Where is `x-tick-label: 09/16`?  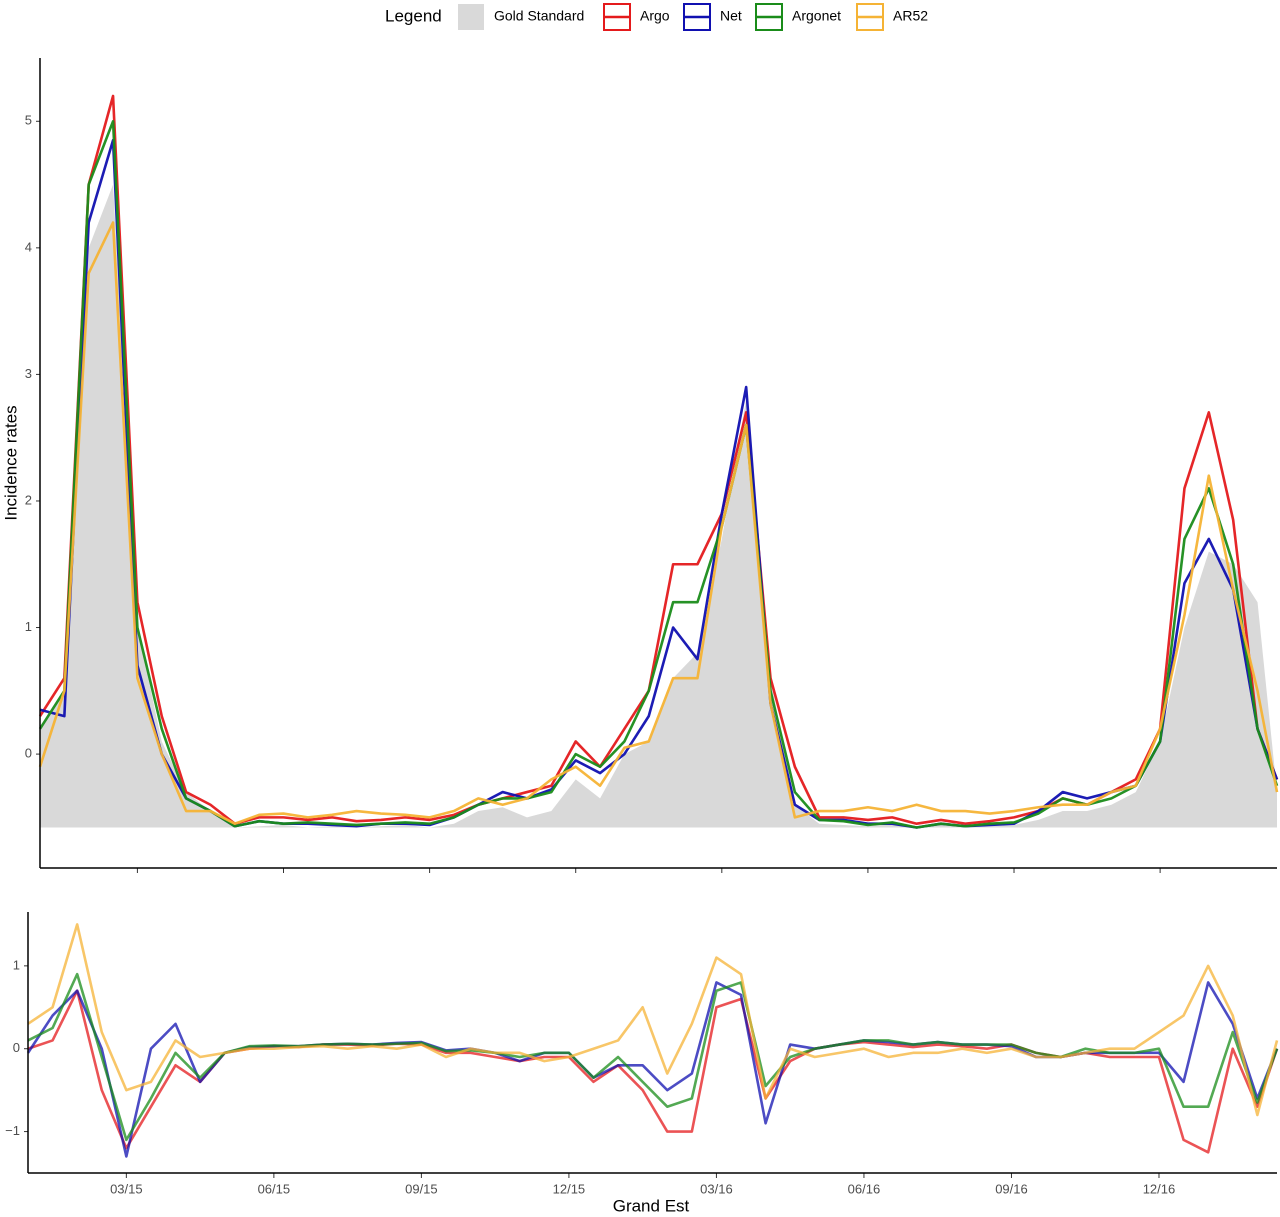 x-tick-label: 09/16 is located at coordinates (1011, 1188).